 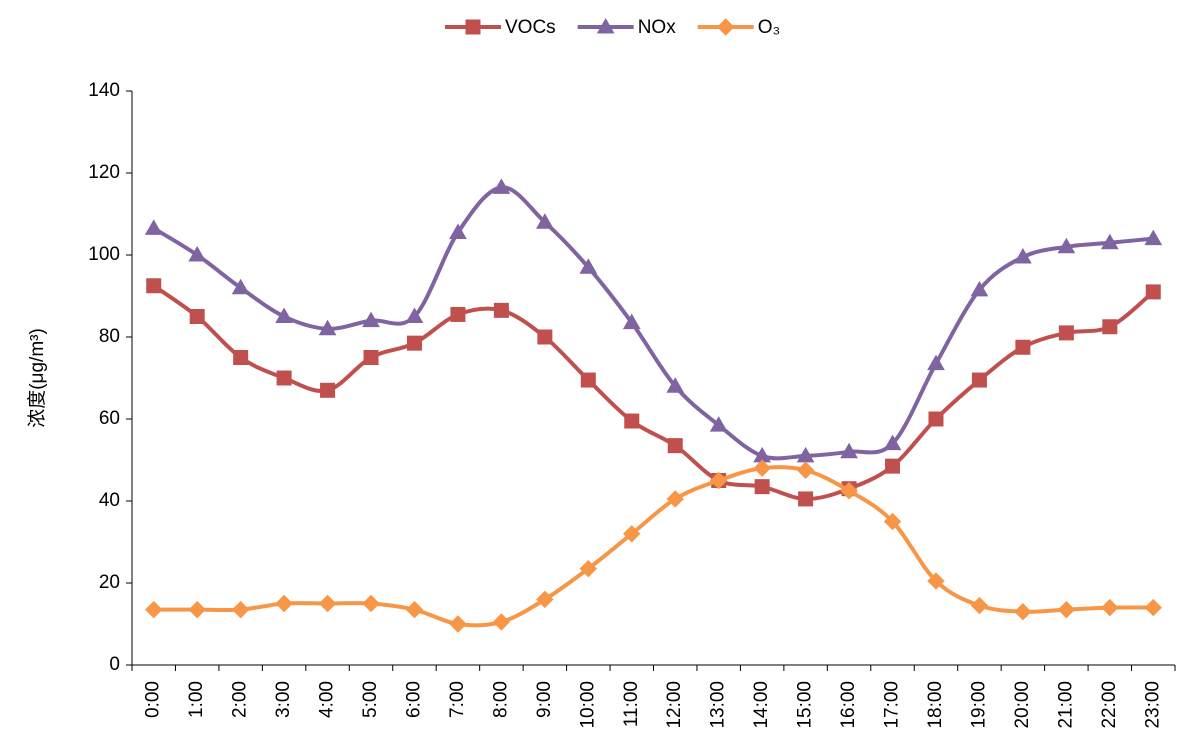 What do you see at coordinates (530, 27) in the screenshot?
I see `legend-label: VOCs` at bounding box center [530, 27].